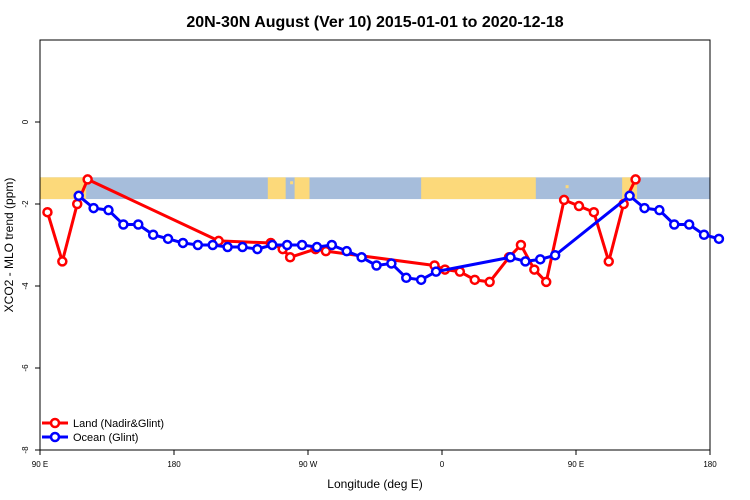  I want to click on y-axis: 0 -2 -4 -6 -8, so click(30, 286).